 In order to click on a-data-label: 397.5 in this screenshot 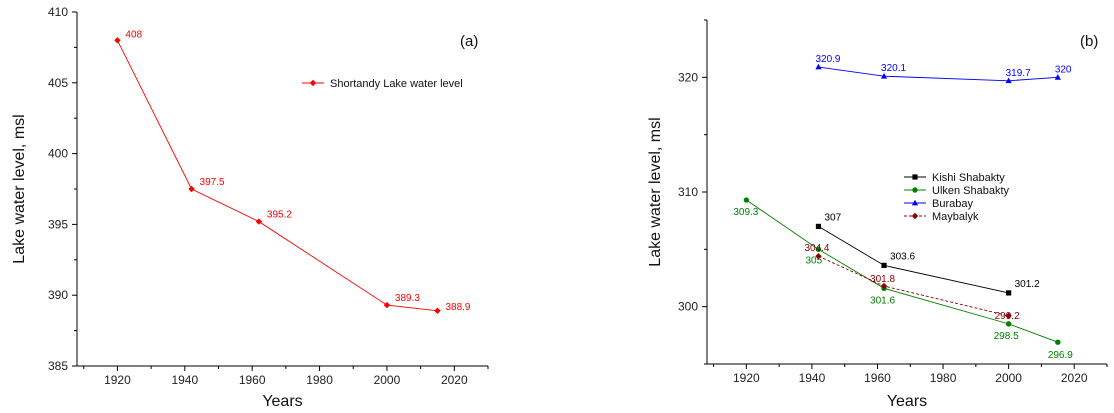, I will do `click(212, 182)`.